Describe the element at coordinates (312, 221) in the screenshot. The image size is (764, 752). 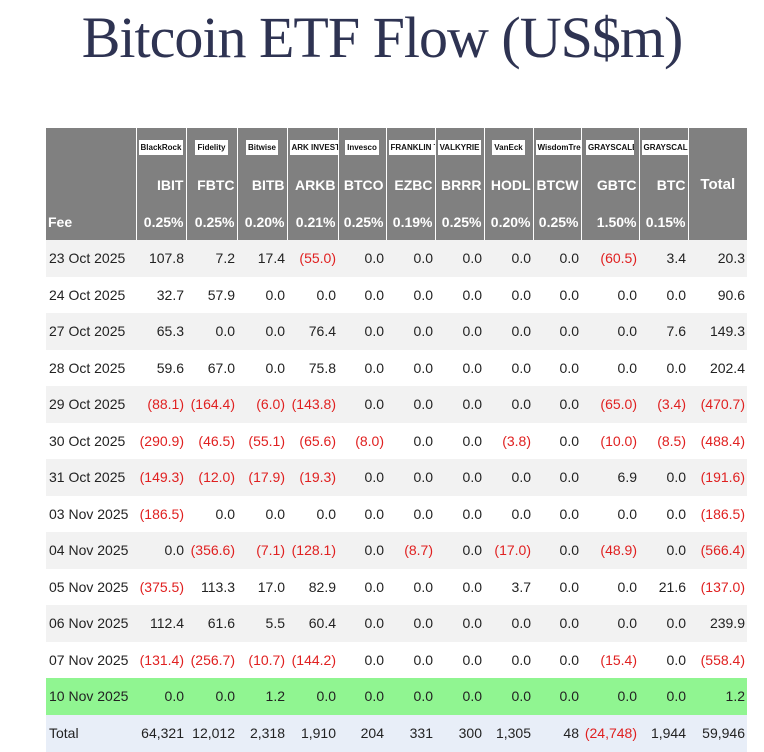
I see `fee: 0.21%` at that location.